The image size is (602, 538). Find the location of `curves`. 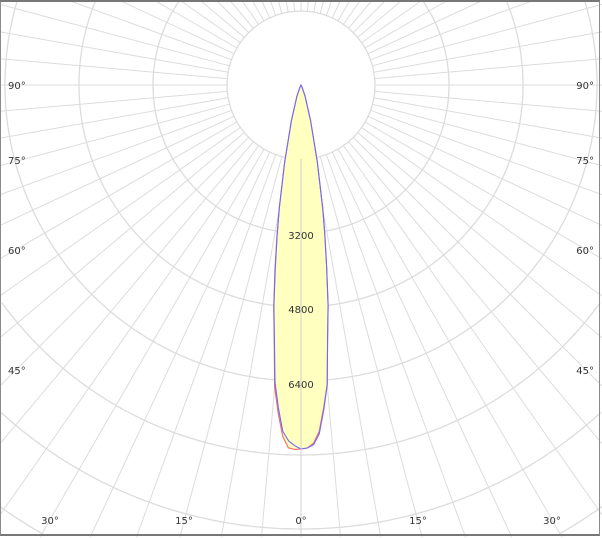

curves is located at coordinates (301, 310).